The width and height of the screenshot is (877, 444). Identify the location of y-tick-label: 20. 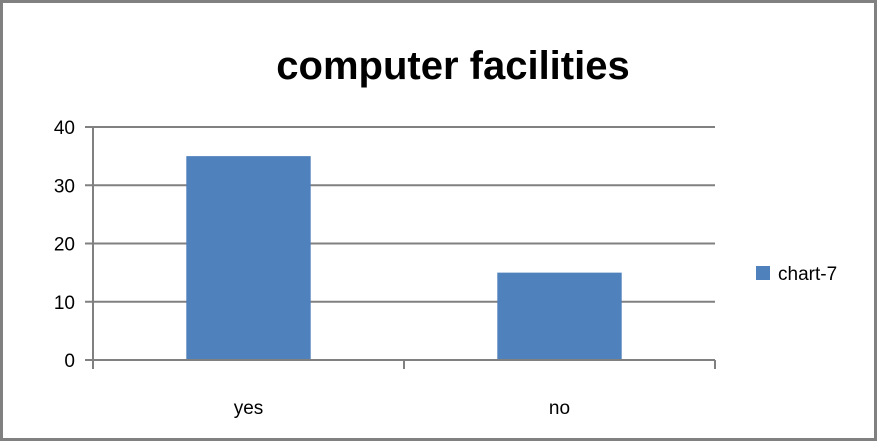
(64, 245).